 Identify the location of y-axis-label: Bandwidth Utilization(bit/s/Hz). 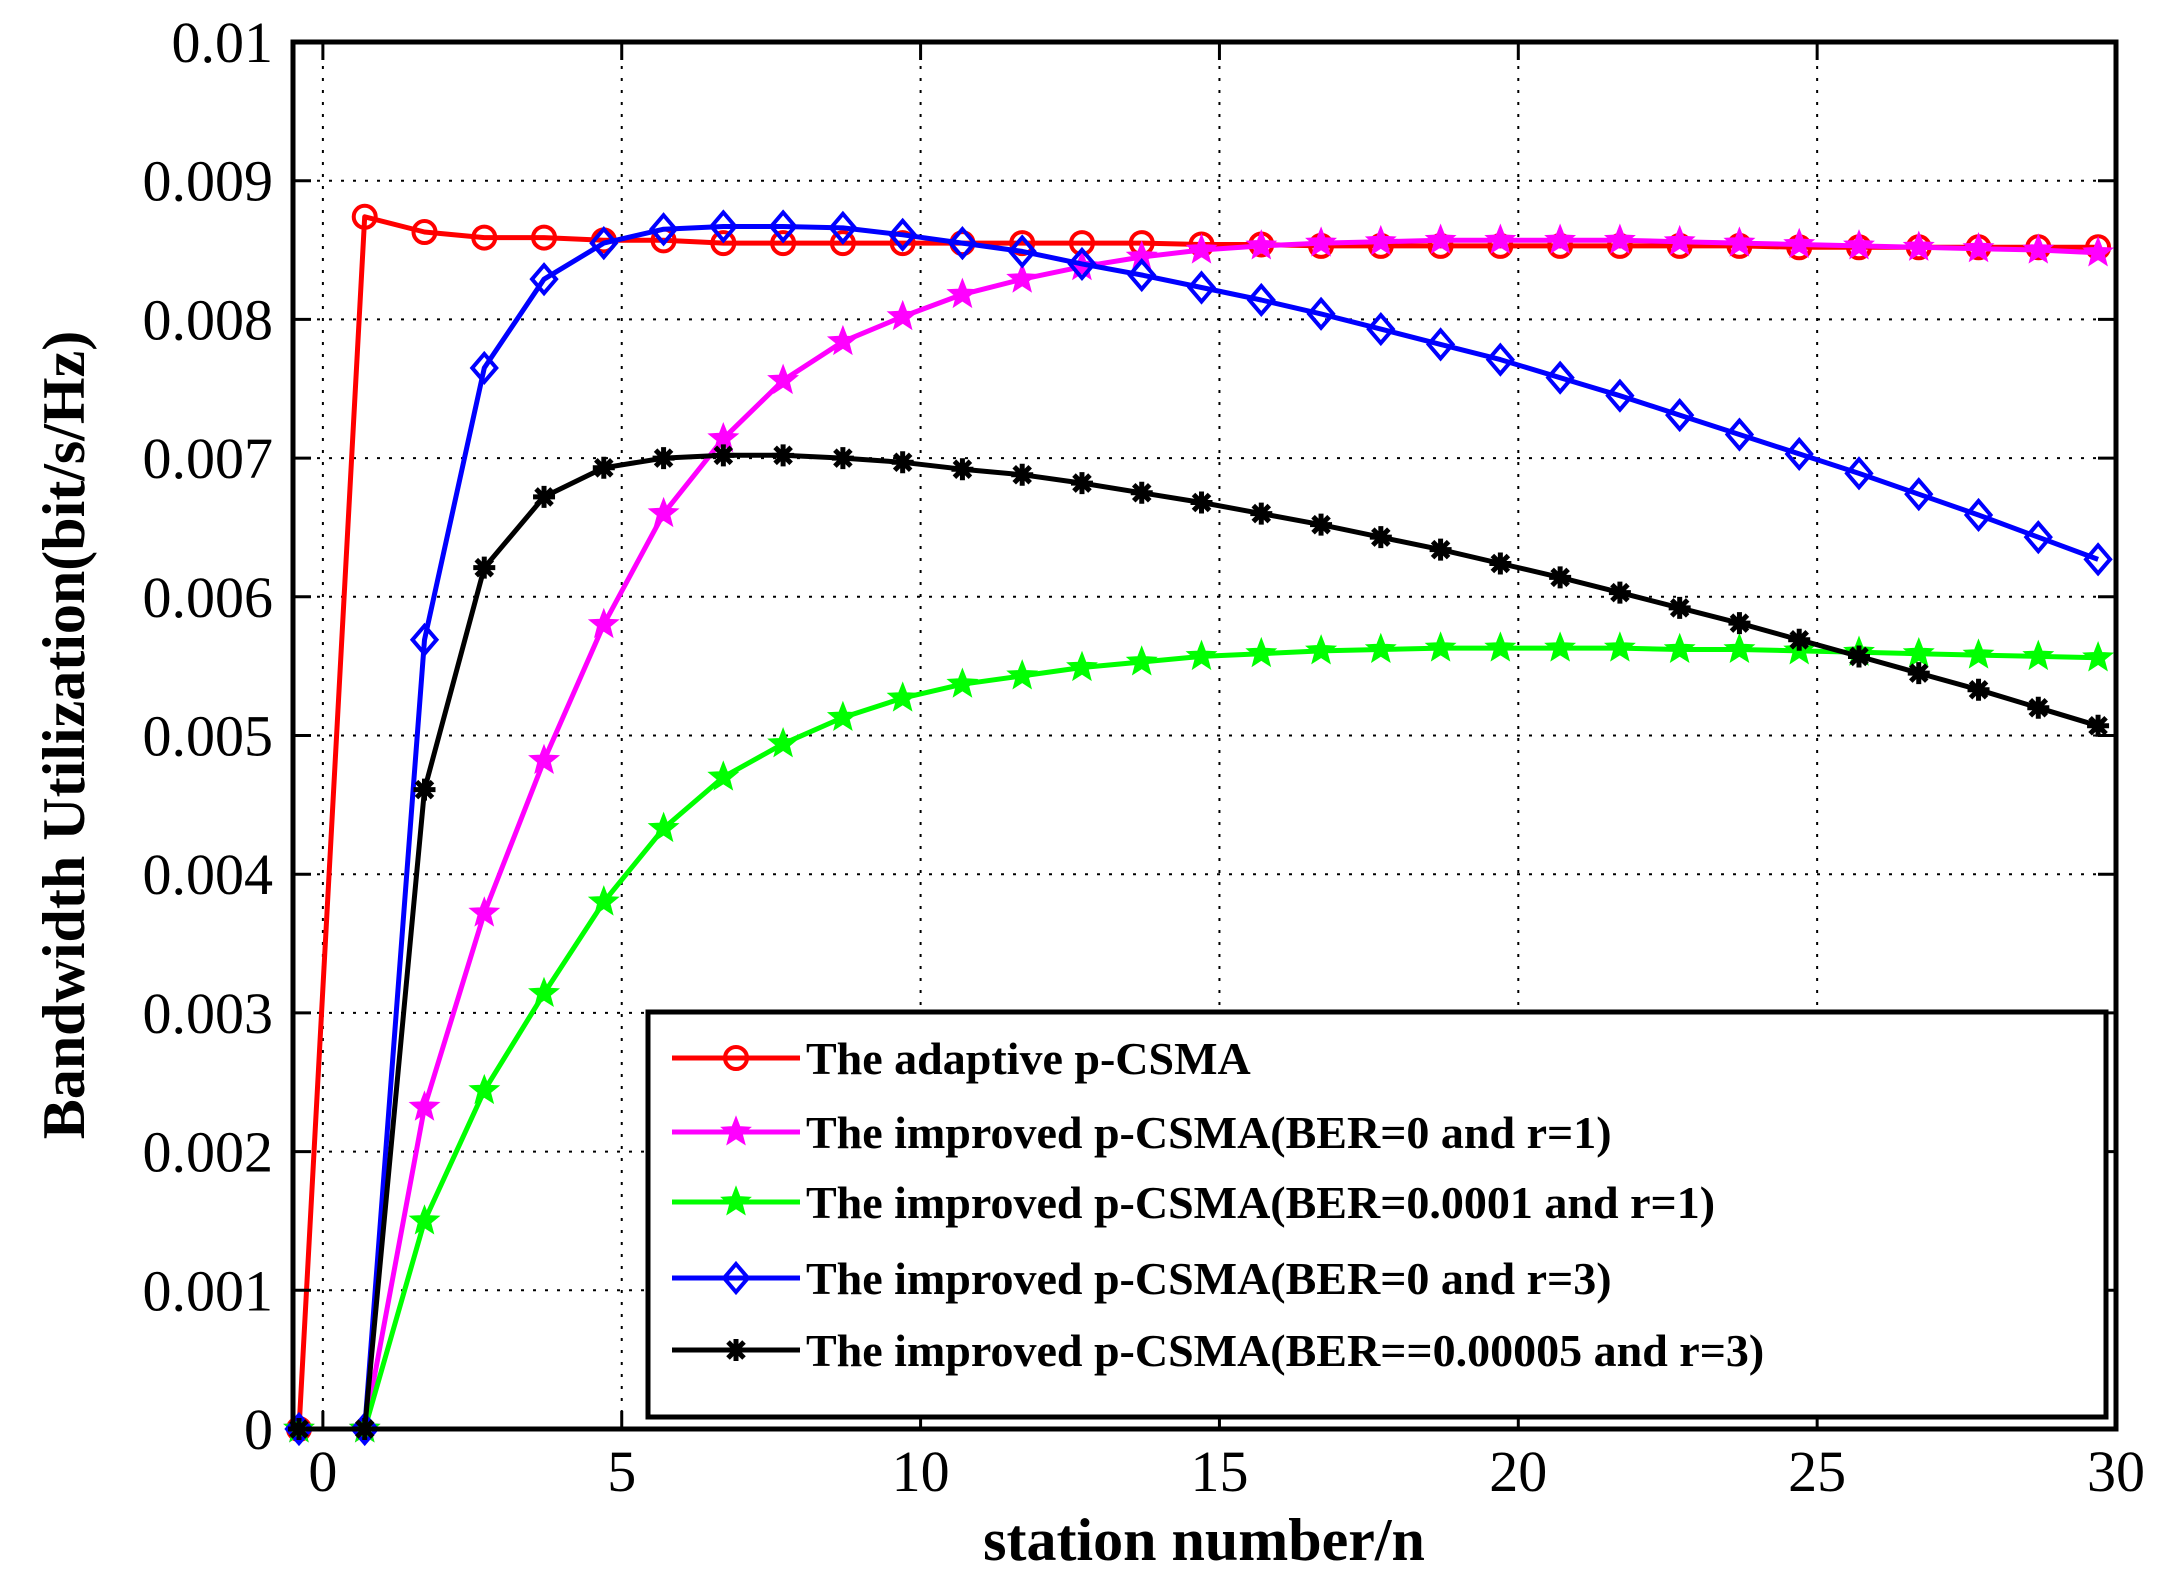
(64, 735).